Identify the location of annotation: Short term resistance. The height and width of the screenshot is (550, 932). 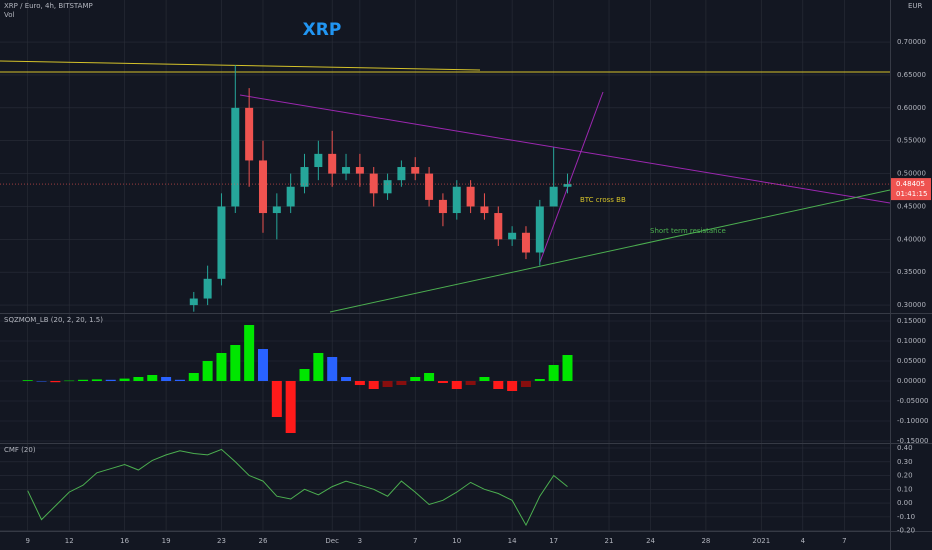
(688, 231).